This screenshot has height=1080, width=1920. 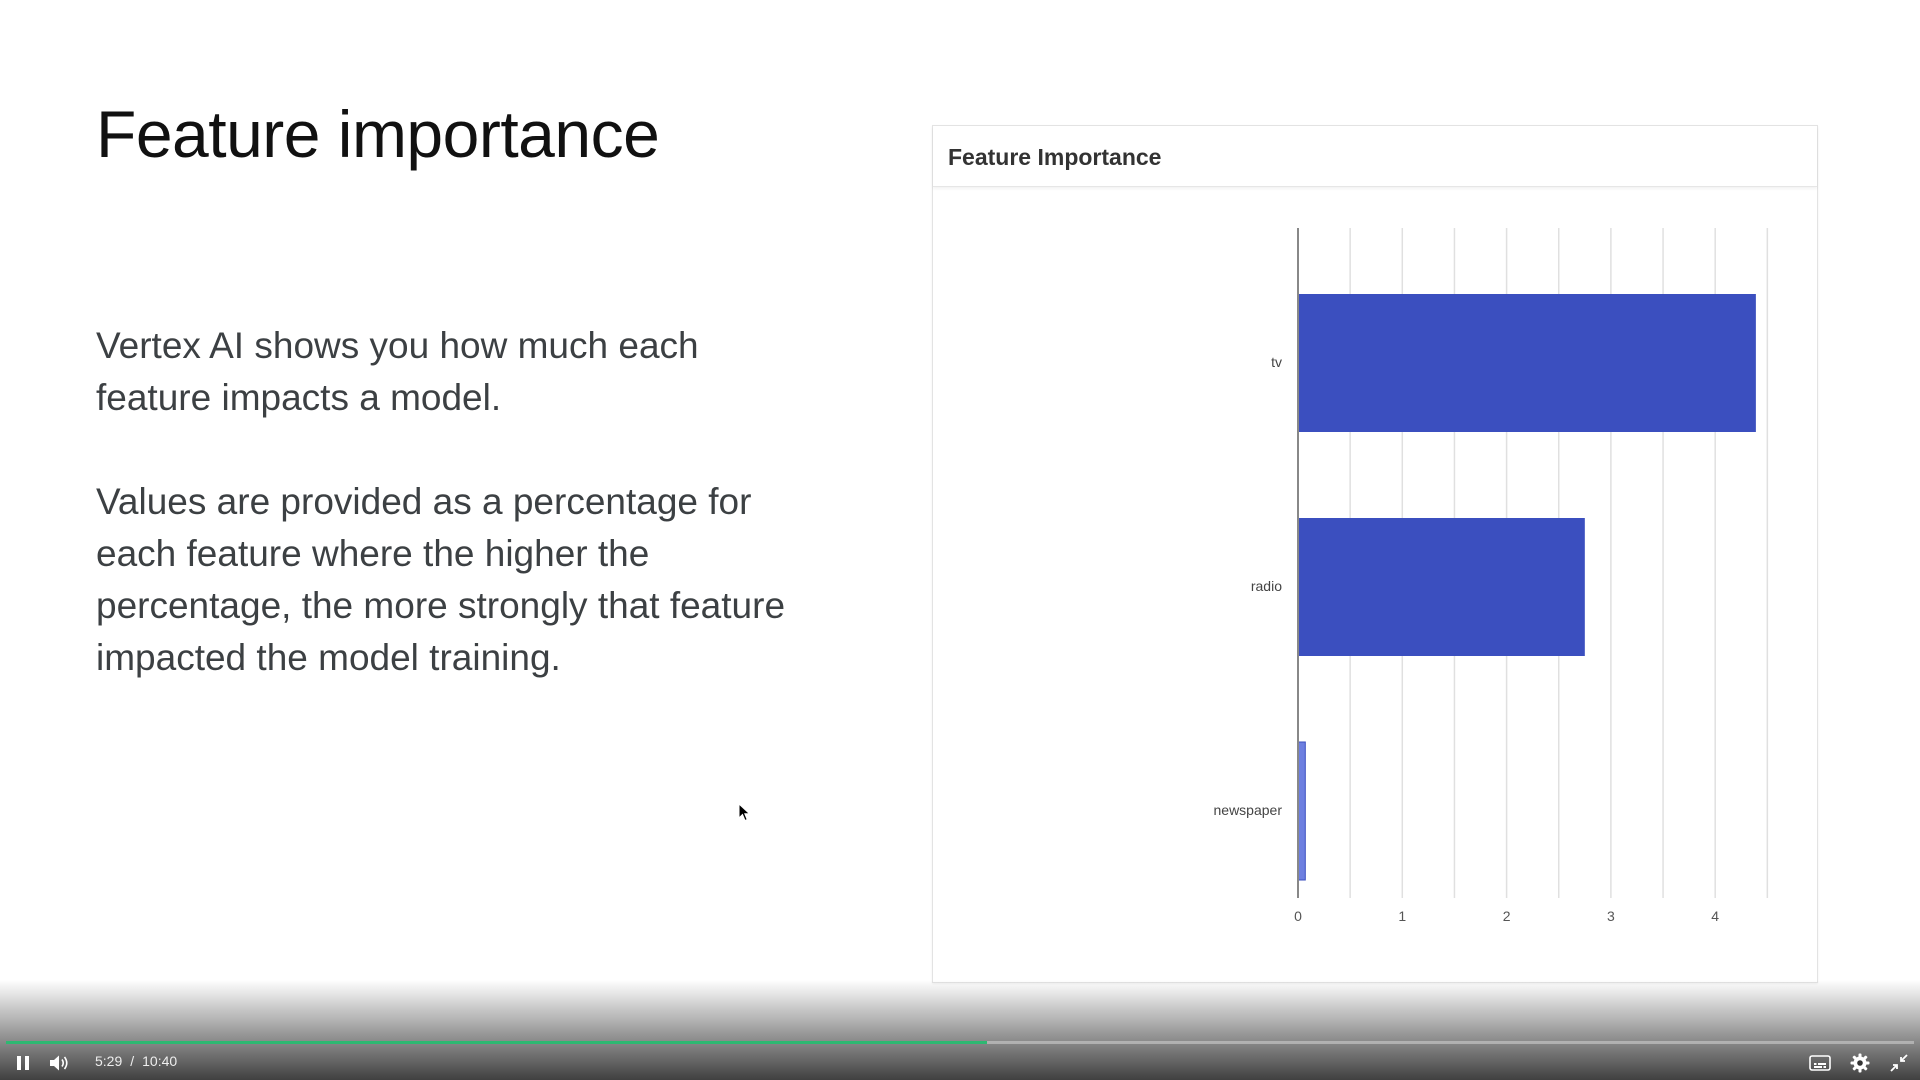 I want to click on x-tick-label: 4, so click(x=1715, y=916).